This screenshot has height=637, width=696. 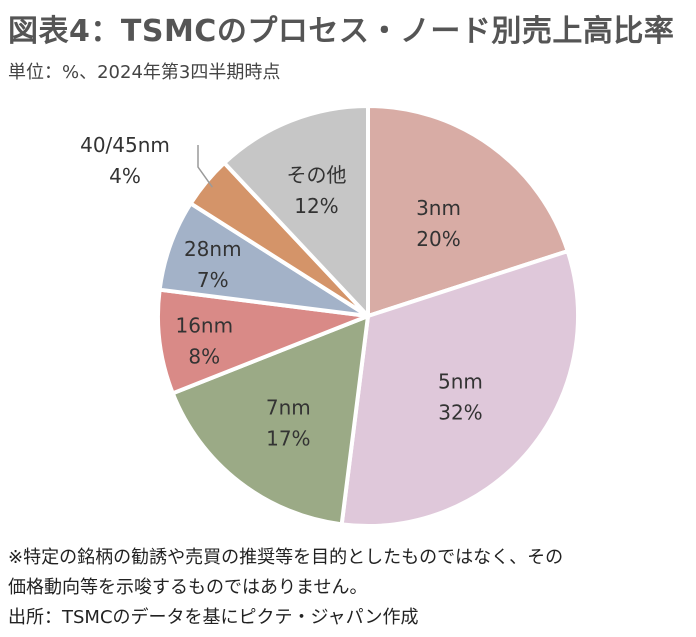 What do you see at coordinates (125, 145) in the screenshot?
I see `slice-label-5: 40/45nm` at bounding box center [125, 145].